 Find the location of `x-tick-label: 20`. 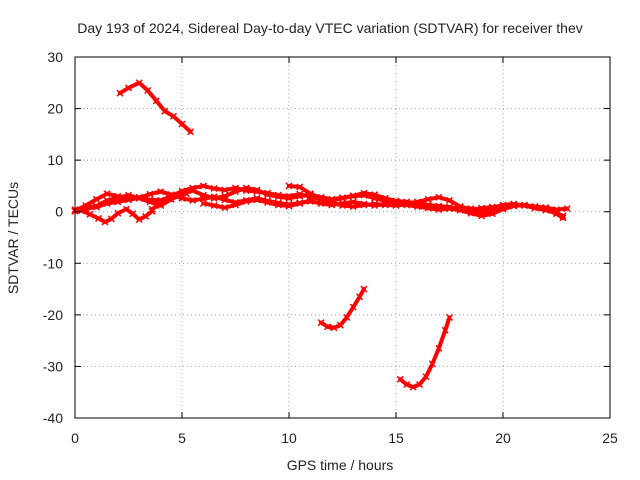

x-tick-label: 20 is located at coordinates (503, 438).